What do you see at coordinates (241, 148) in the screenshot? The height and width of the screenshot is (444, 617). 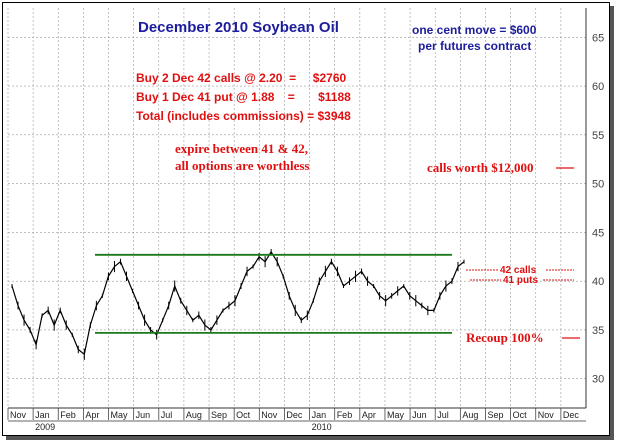 I see `expire-note-line1: expire between 41 & 42,` at bounding box center [241, 148].